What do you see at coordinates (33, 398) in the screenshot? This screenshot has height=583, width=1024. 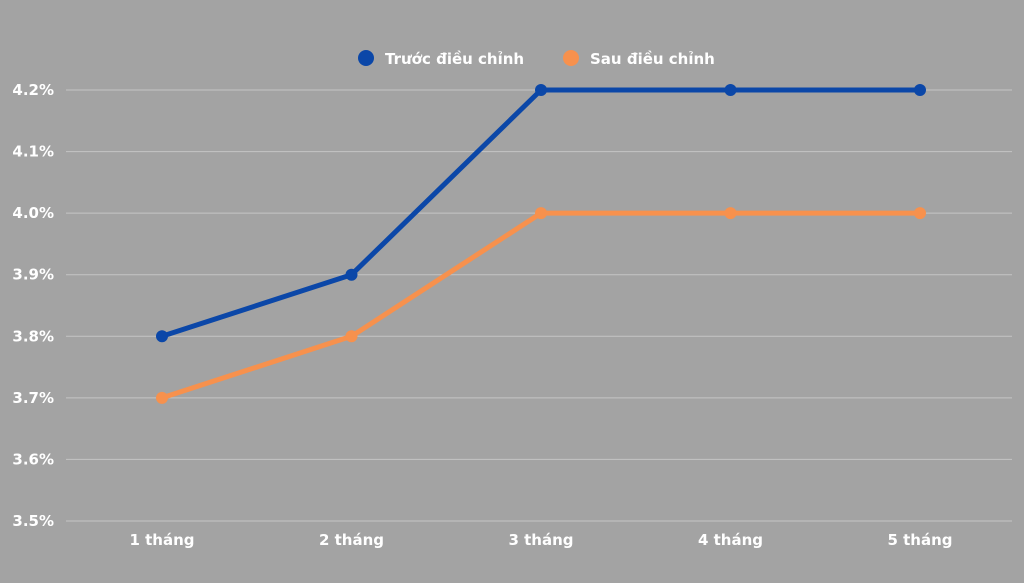 I see `y-tick-label: 3.7%` at bounding box center [33, 398].